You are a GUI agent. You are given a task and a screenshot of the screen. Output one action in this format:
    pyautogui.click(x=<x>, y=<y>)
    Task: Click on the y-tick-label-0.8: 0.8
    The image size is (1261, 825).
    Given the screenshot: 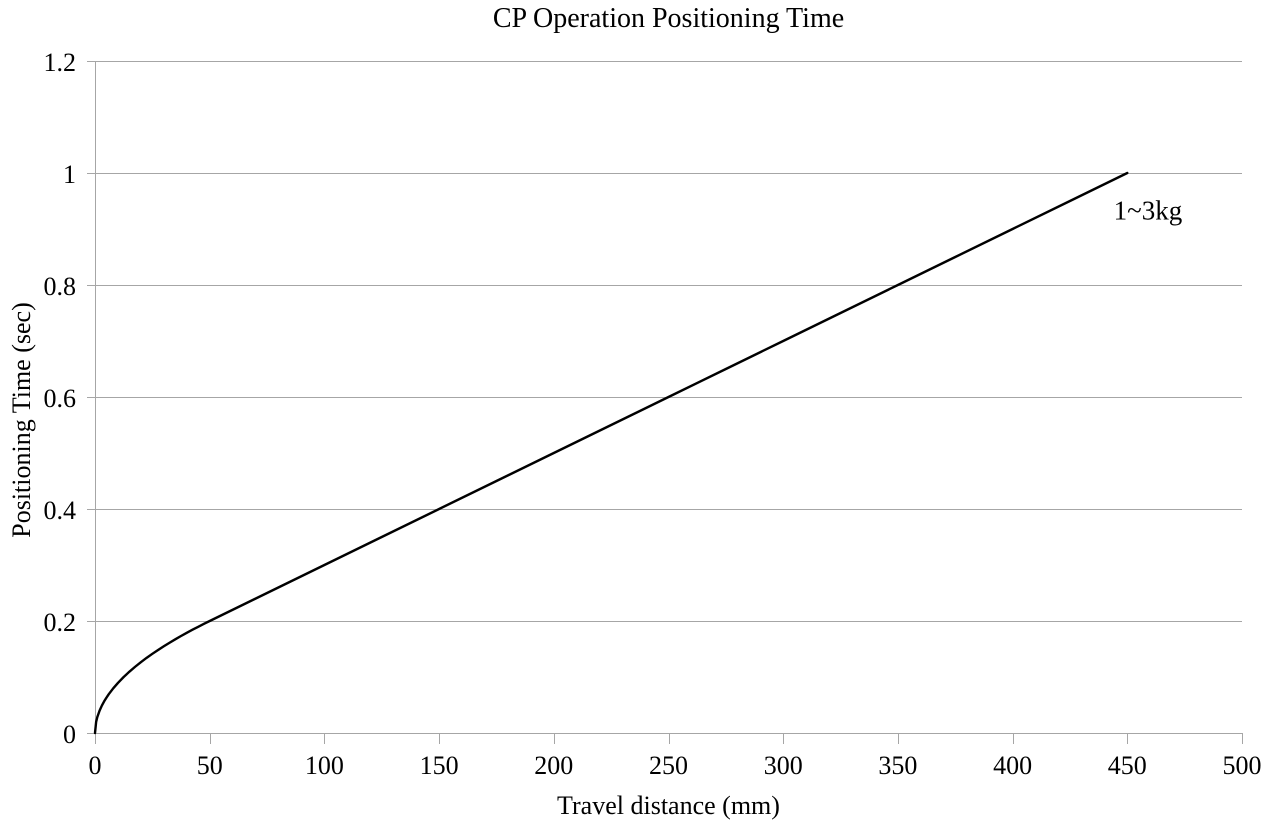 What is the action you would take?
    pyautogui.click(x=60, y=286)
    